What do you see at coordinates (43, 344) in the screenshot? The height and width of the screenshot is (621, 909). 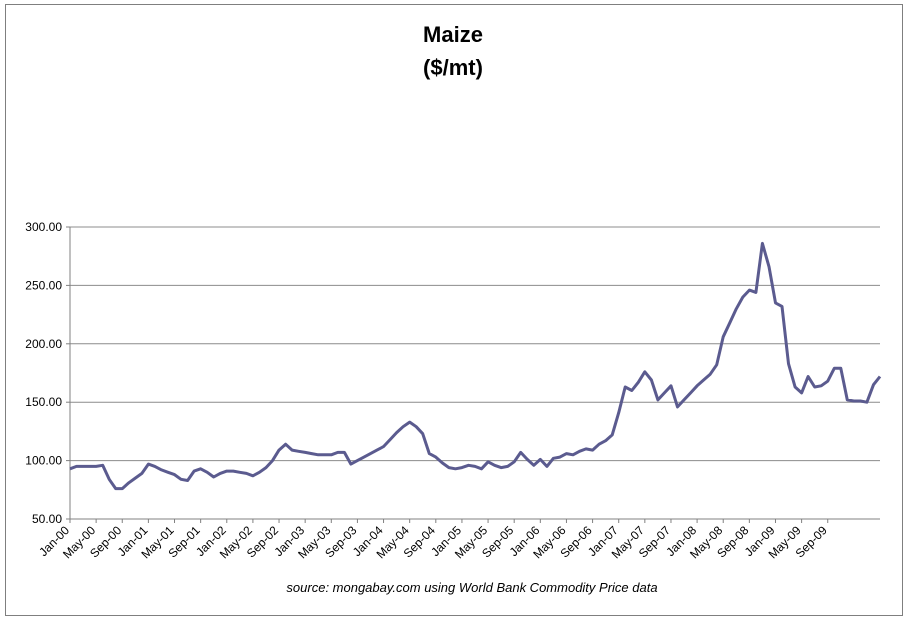 I see `y-tick-label: 200.00` at bounding box center [43, 344].